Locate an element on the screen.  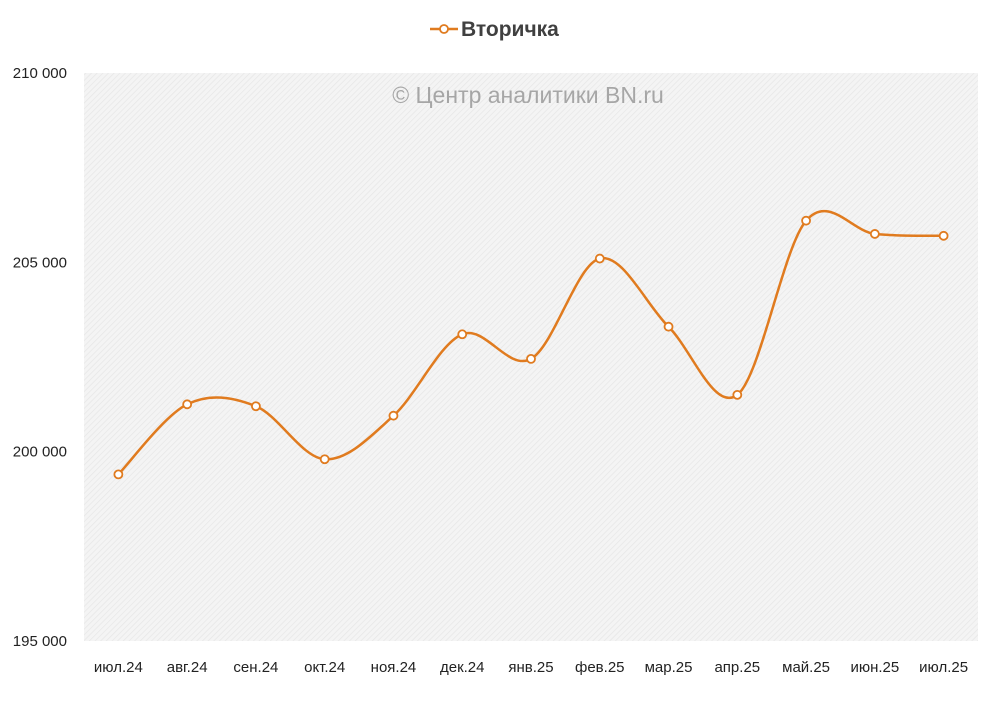
x-tick-label: июл.25 is located at coordinates (943, 667).